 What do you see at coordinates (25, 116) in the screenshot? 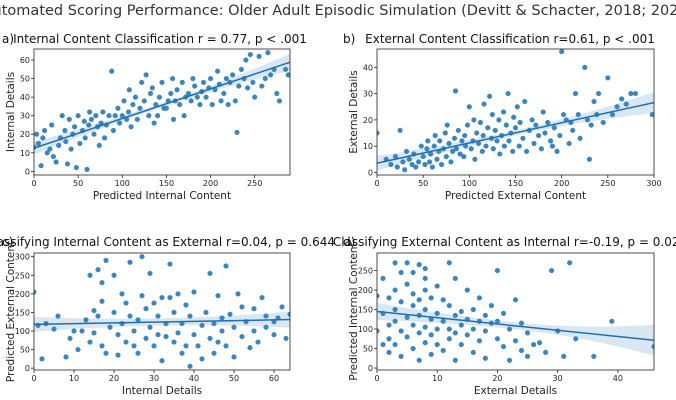
I see `y-tick-label: 30` at bounding box center [25, 116].